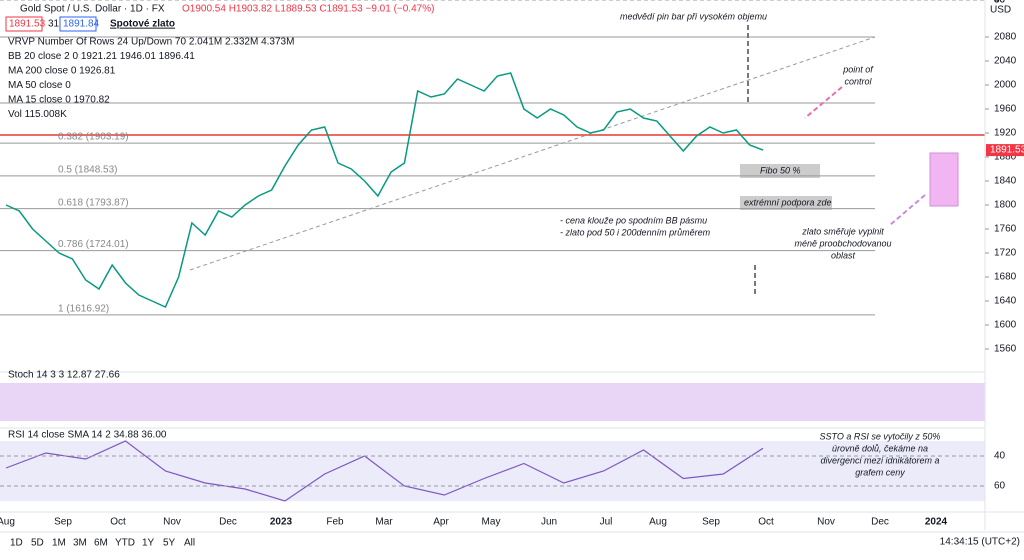  Describe the element at coordinates (1005, 85) in the screenshot. I see `price-tick-label: 2000` at that location.